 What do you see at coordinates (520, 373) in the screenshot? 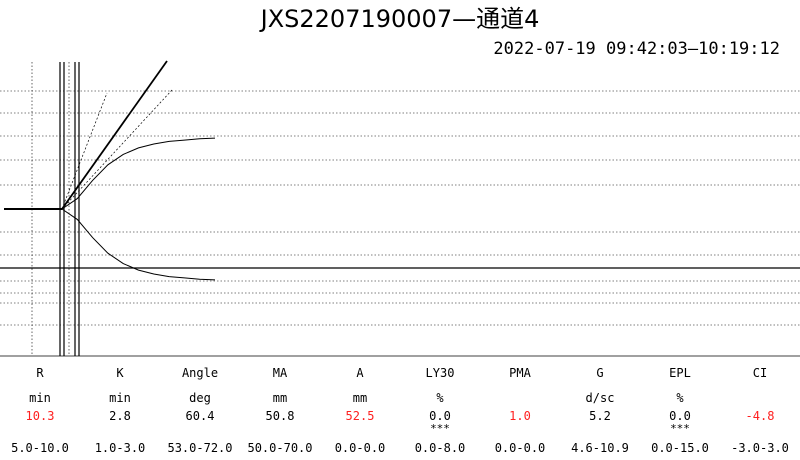
I see `param-name: PMA` at bounding box center [520, 373].